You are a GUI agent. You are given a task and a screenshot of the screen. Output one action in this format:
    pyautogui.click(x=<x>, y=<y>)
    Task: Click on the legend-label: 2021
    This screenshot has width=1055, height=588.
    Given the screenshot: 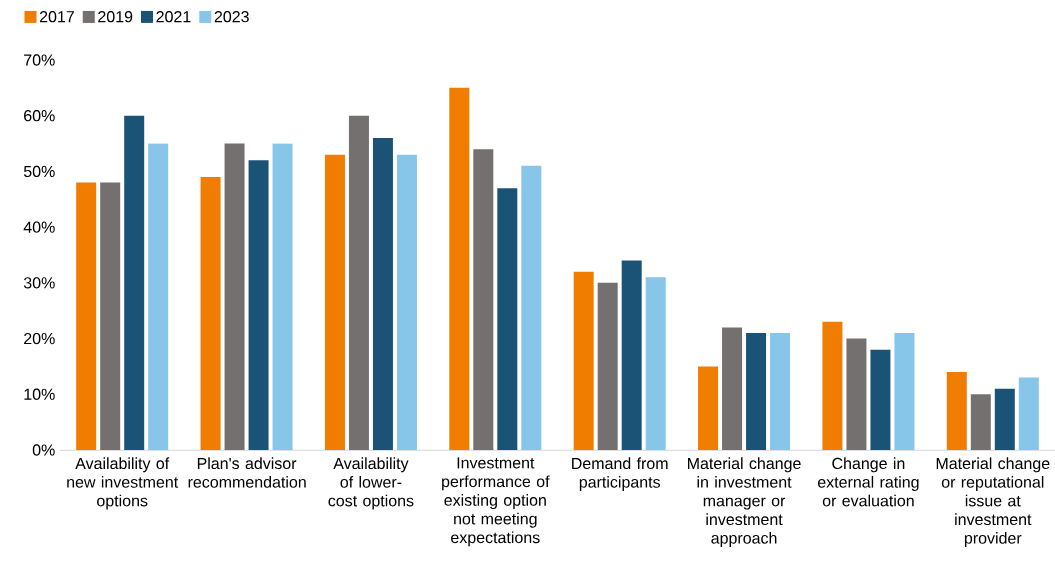 What is the action you would take?
    pyautogui.click(x=173, y=17)
    